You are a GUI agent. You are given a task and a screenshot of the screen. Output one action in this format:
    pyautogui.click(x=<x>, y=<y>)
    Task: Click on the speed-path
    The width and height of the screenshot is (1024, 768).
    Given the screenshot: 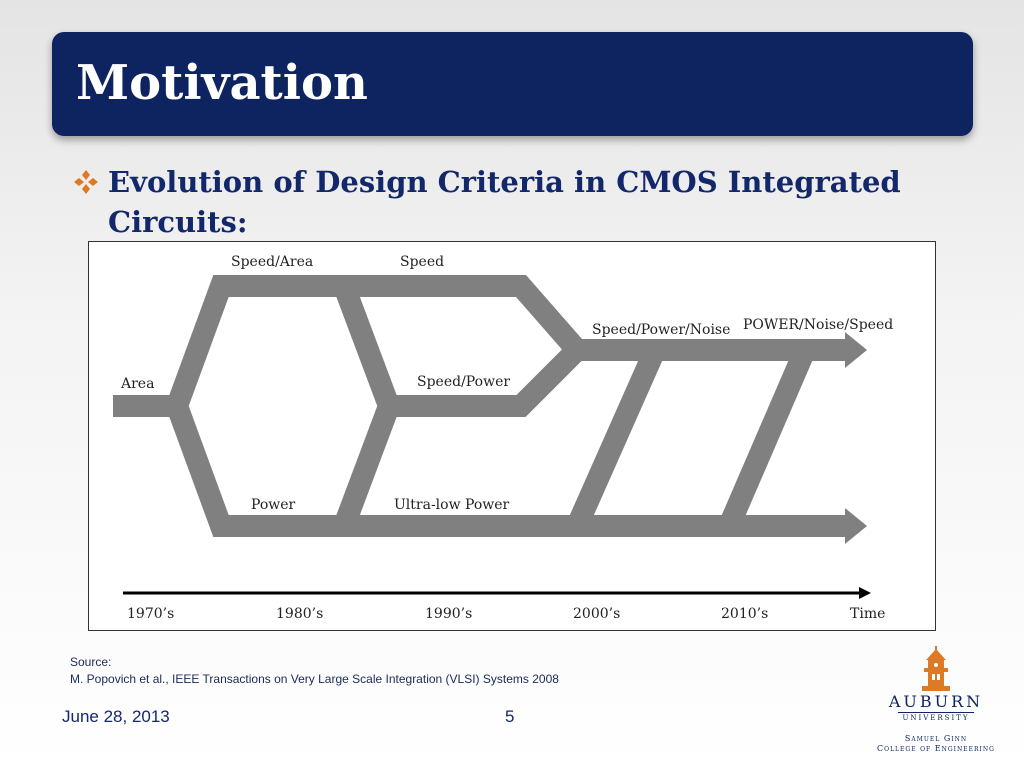 What is the action you would take?
    pyautogui.click(x=465, y=316)
    